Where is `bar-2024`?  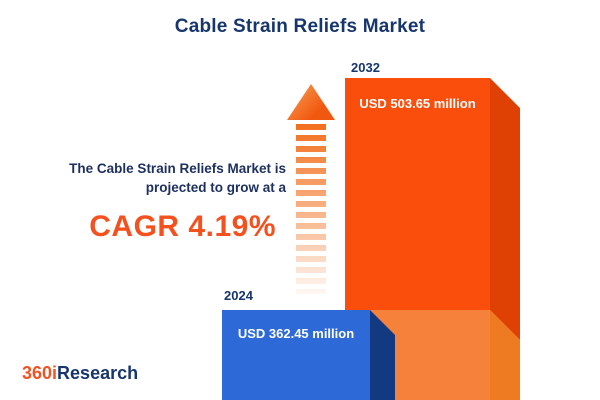 bar-2024 is located at coordinates (296, 355).